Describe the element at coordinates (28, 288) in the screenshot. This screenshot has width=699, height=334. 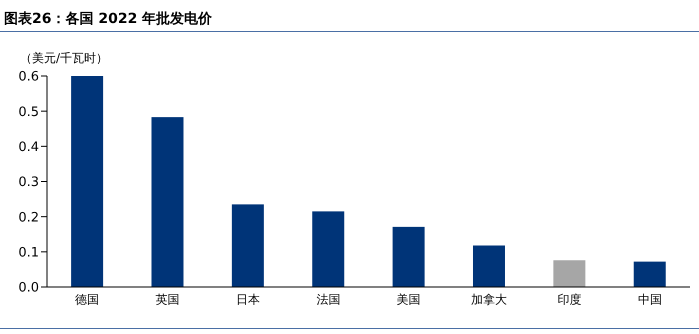
I see `y-tick-label: 0.0` at that location.